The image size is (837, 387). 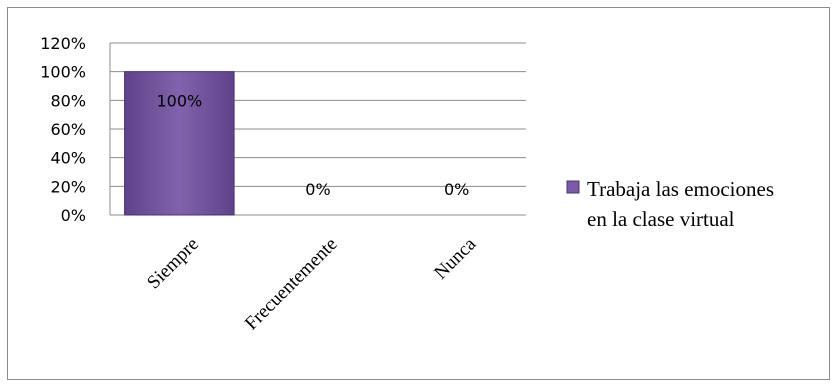 What do you see at coordinates (63, 72) in the screenshot?
I see `y-tick-label: 100%` at bounding box center [63, 72].